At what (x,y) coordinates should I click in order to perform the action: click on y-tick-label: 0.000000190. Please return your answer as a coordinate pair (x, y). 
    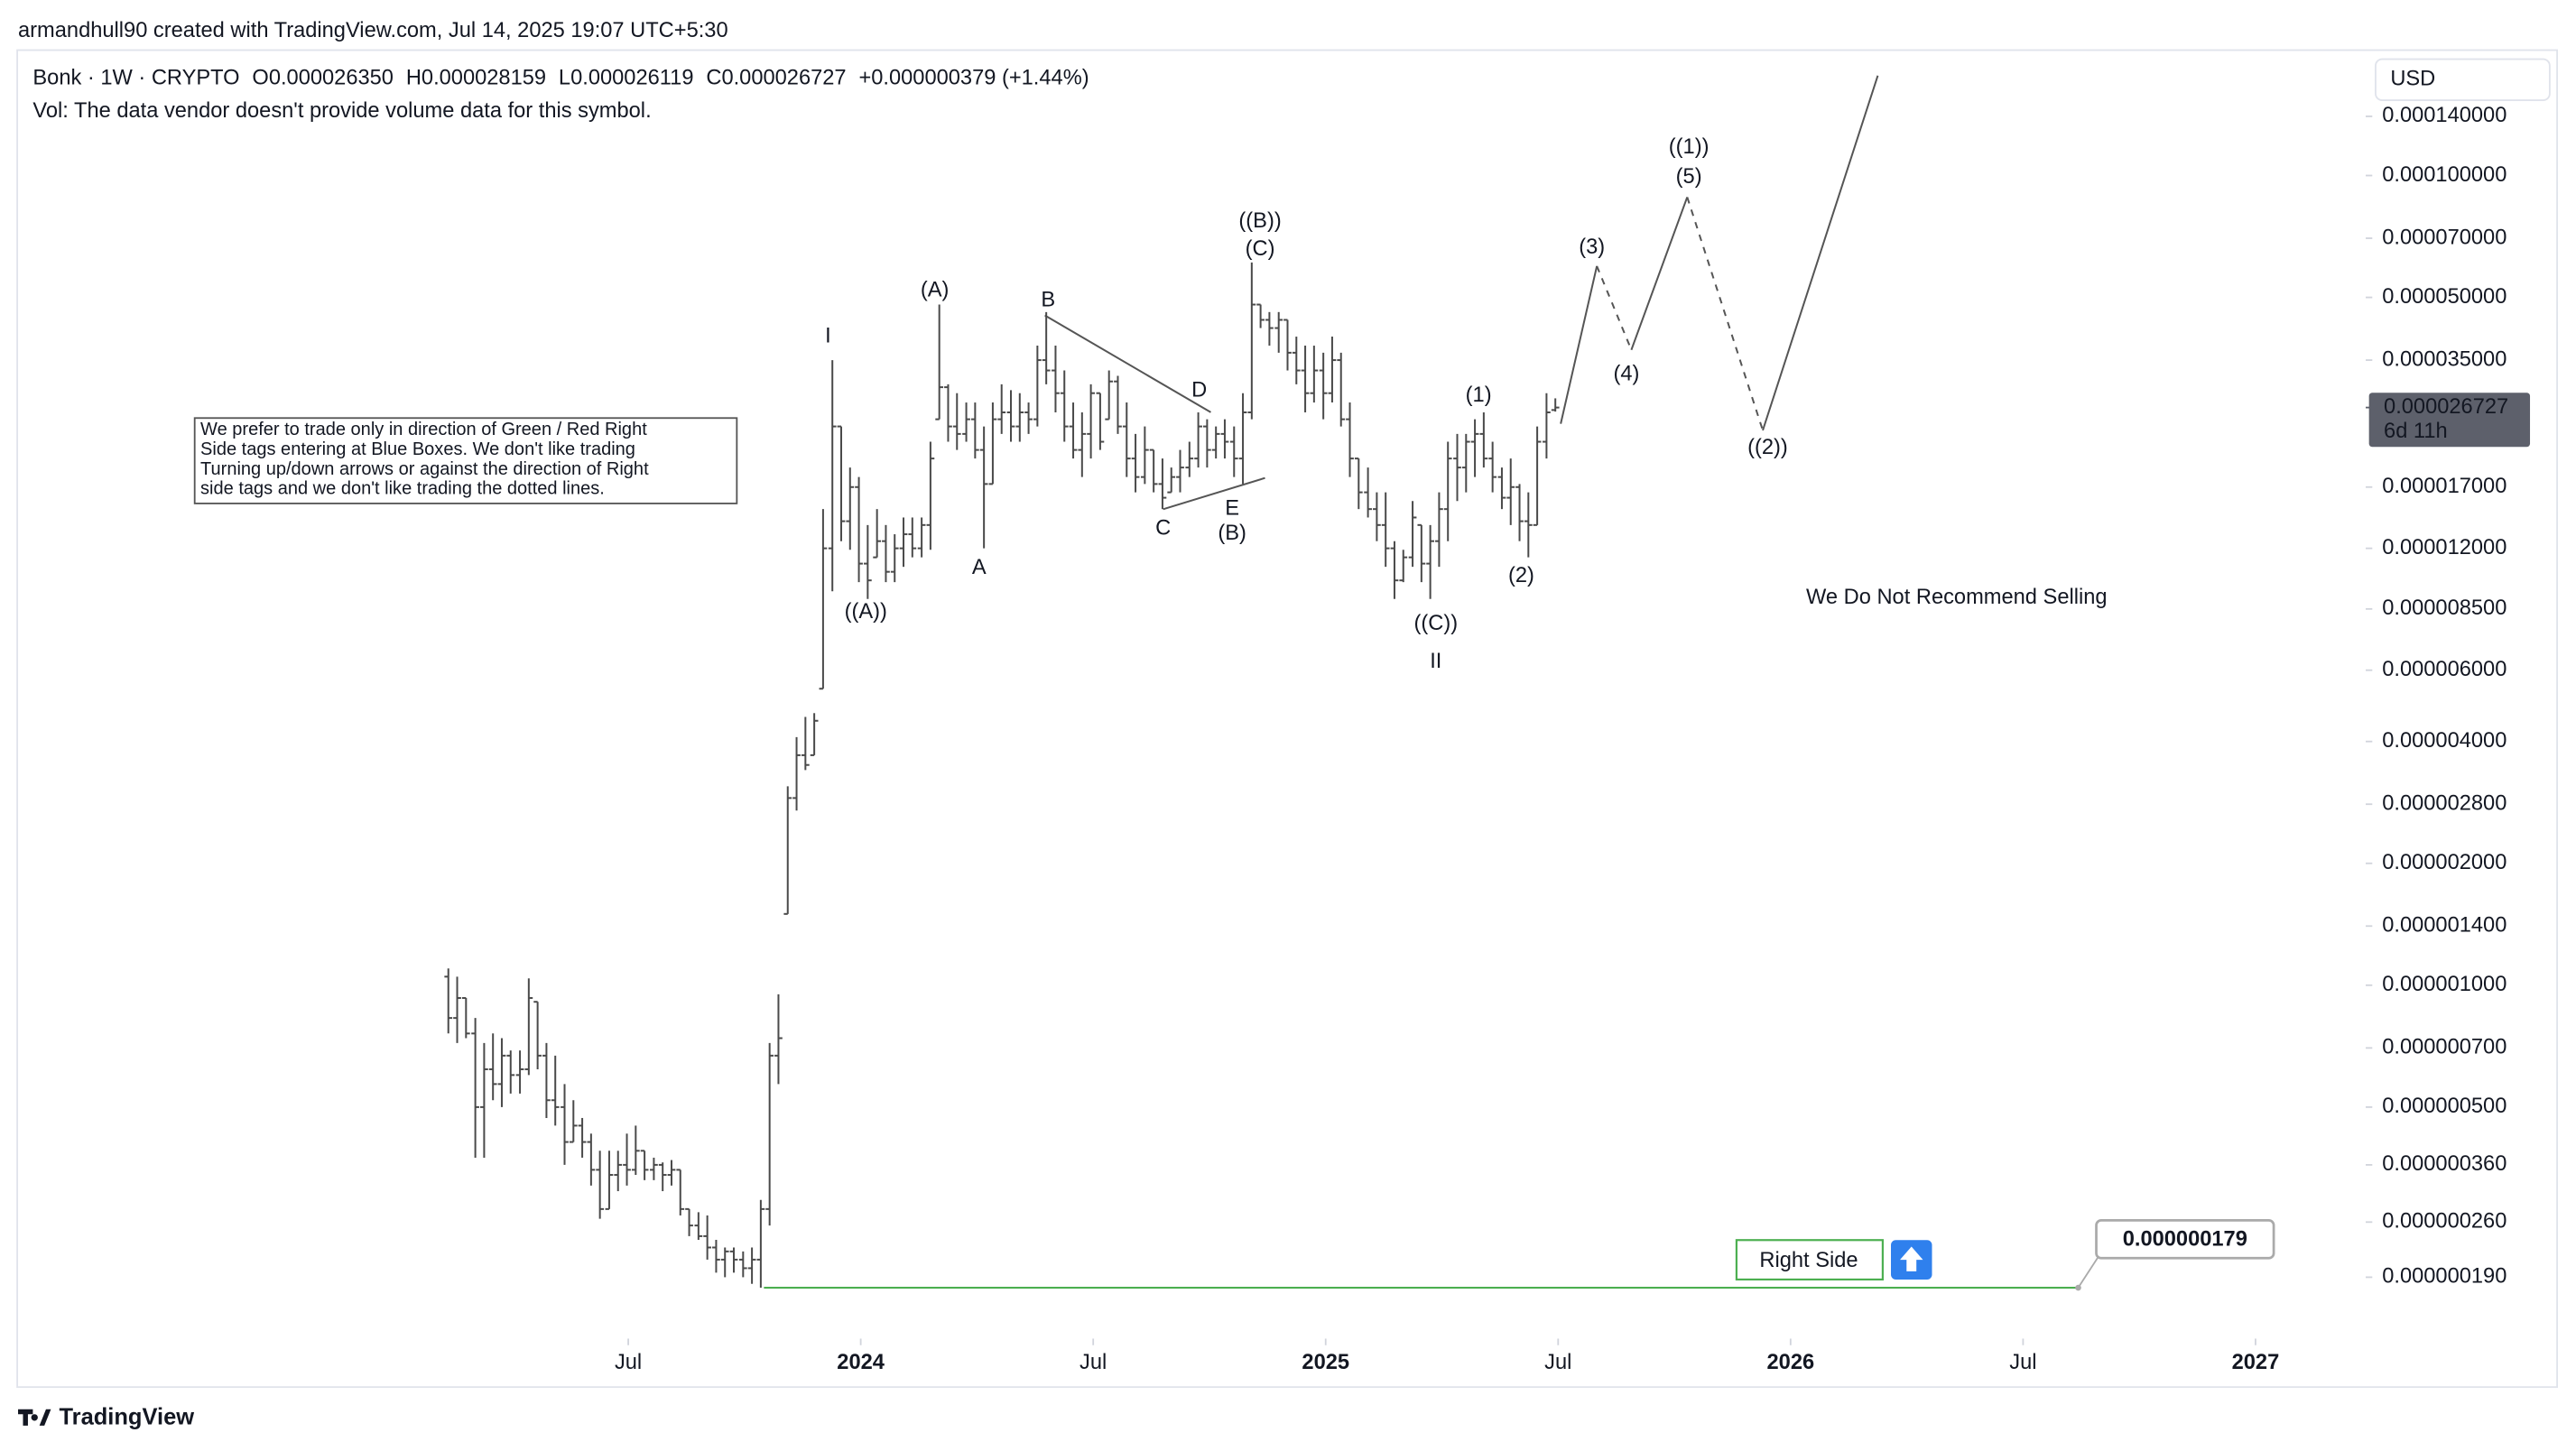
    Looking at the image, I should click on (2444, 1277).